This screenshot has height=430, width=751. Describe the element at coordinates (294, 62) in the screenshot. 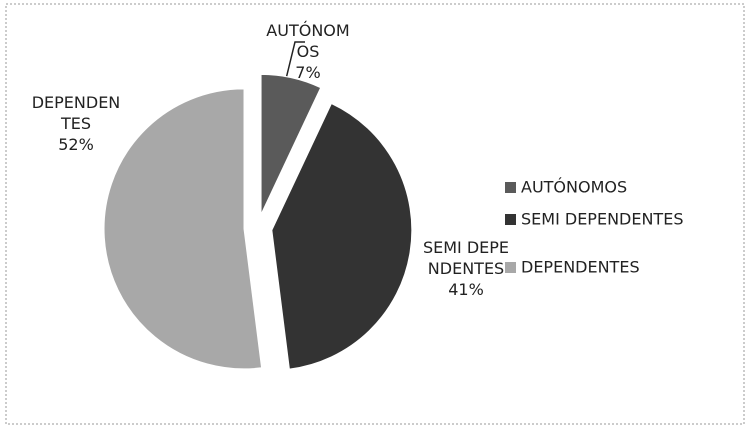

I see `leader-line` at that location.